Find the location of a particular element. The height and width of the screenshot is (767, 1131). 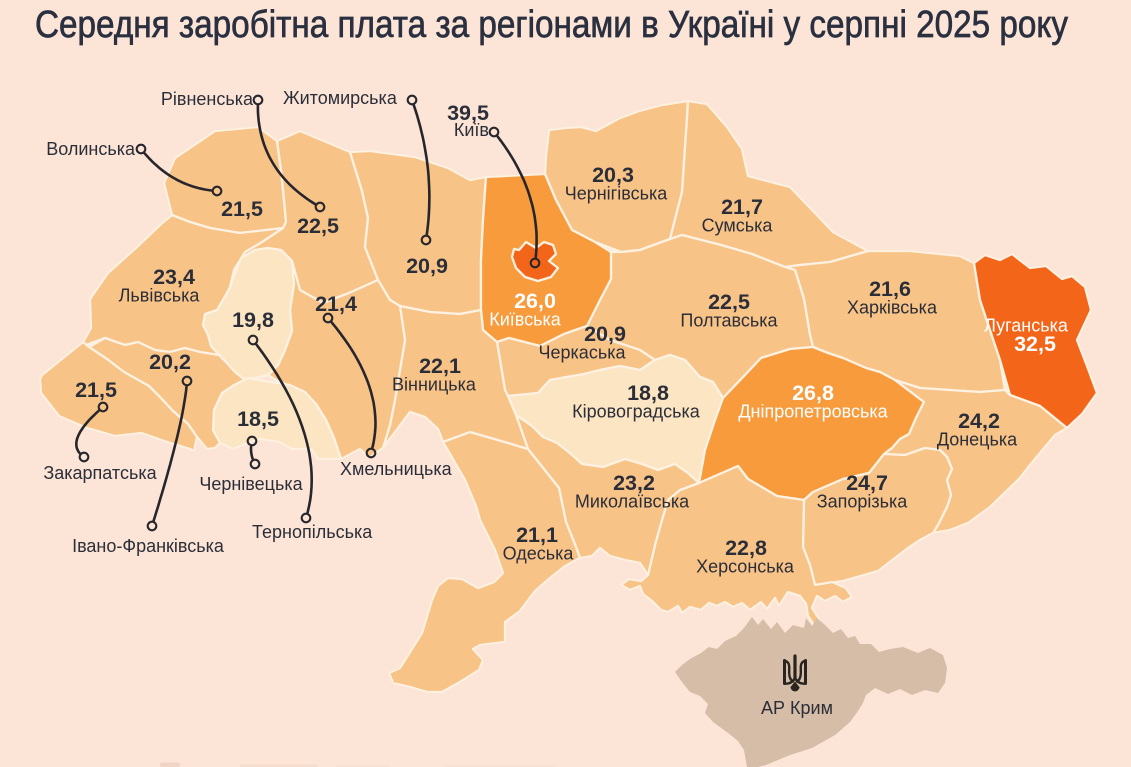

svg-text: 23,2 is located at coordinates (634, 483).